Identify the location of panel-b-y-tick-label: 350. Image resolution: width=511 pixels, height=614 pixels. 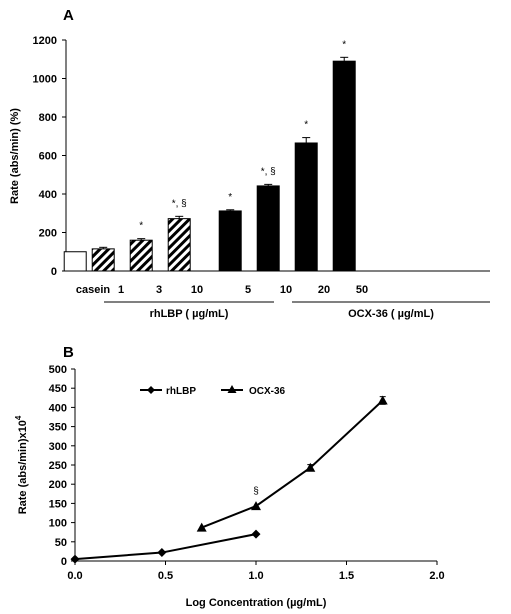
(58, 428).